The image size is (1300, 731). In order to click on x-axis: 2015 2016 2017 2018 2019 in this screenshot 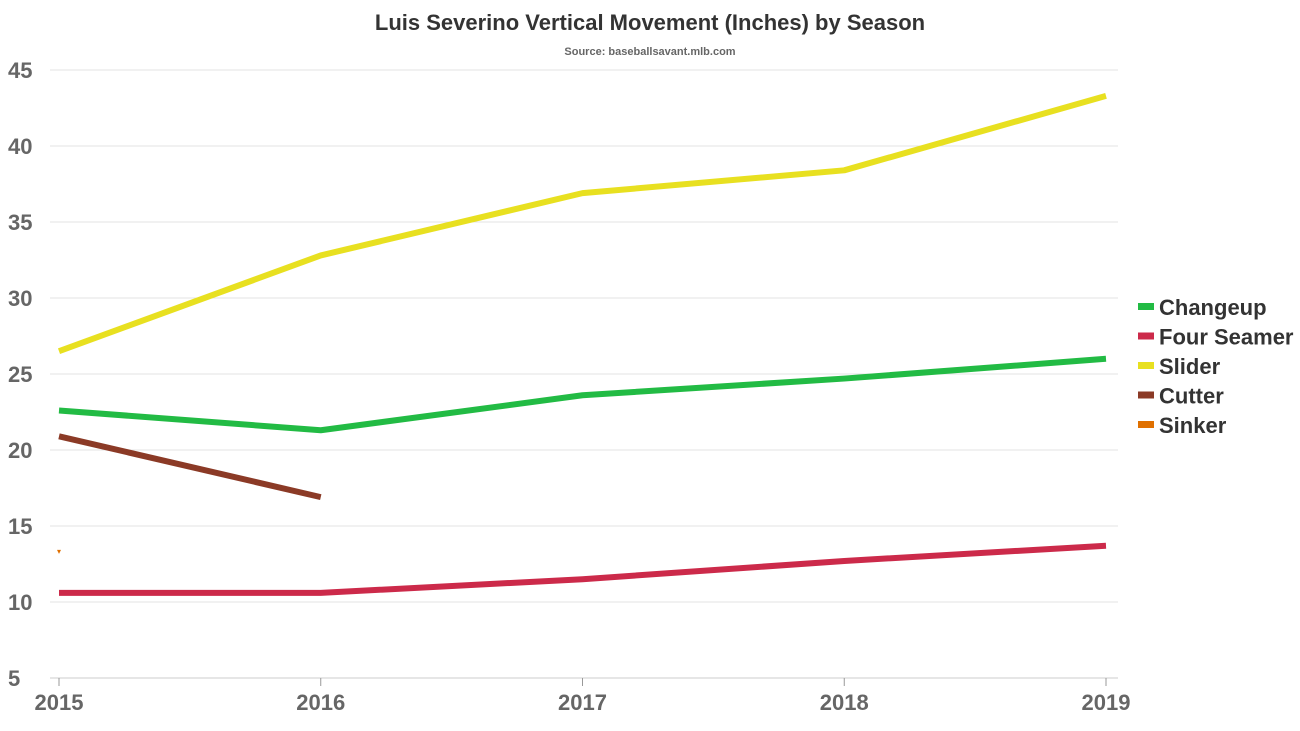, I will do `click(583, 696)`.